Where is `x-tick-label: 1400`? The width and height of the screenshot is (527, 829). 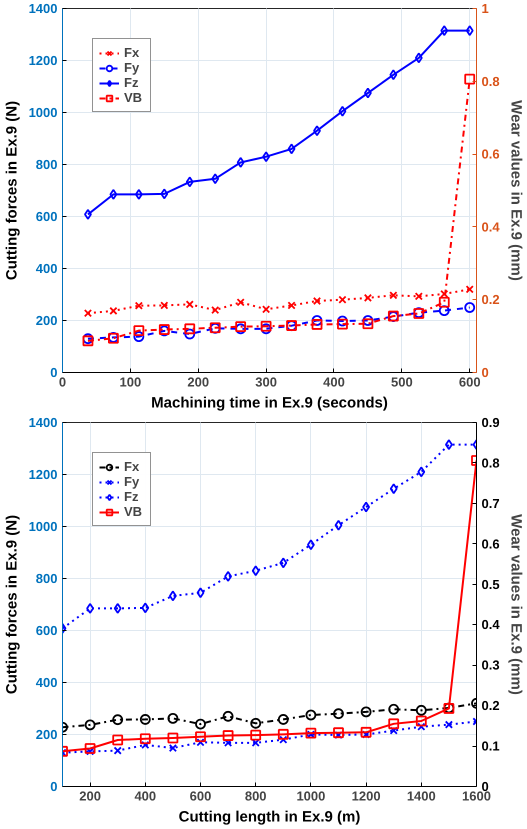
x-tick-label: 1400 is located at coordinates (421, 796).